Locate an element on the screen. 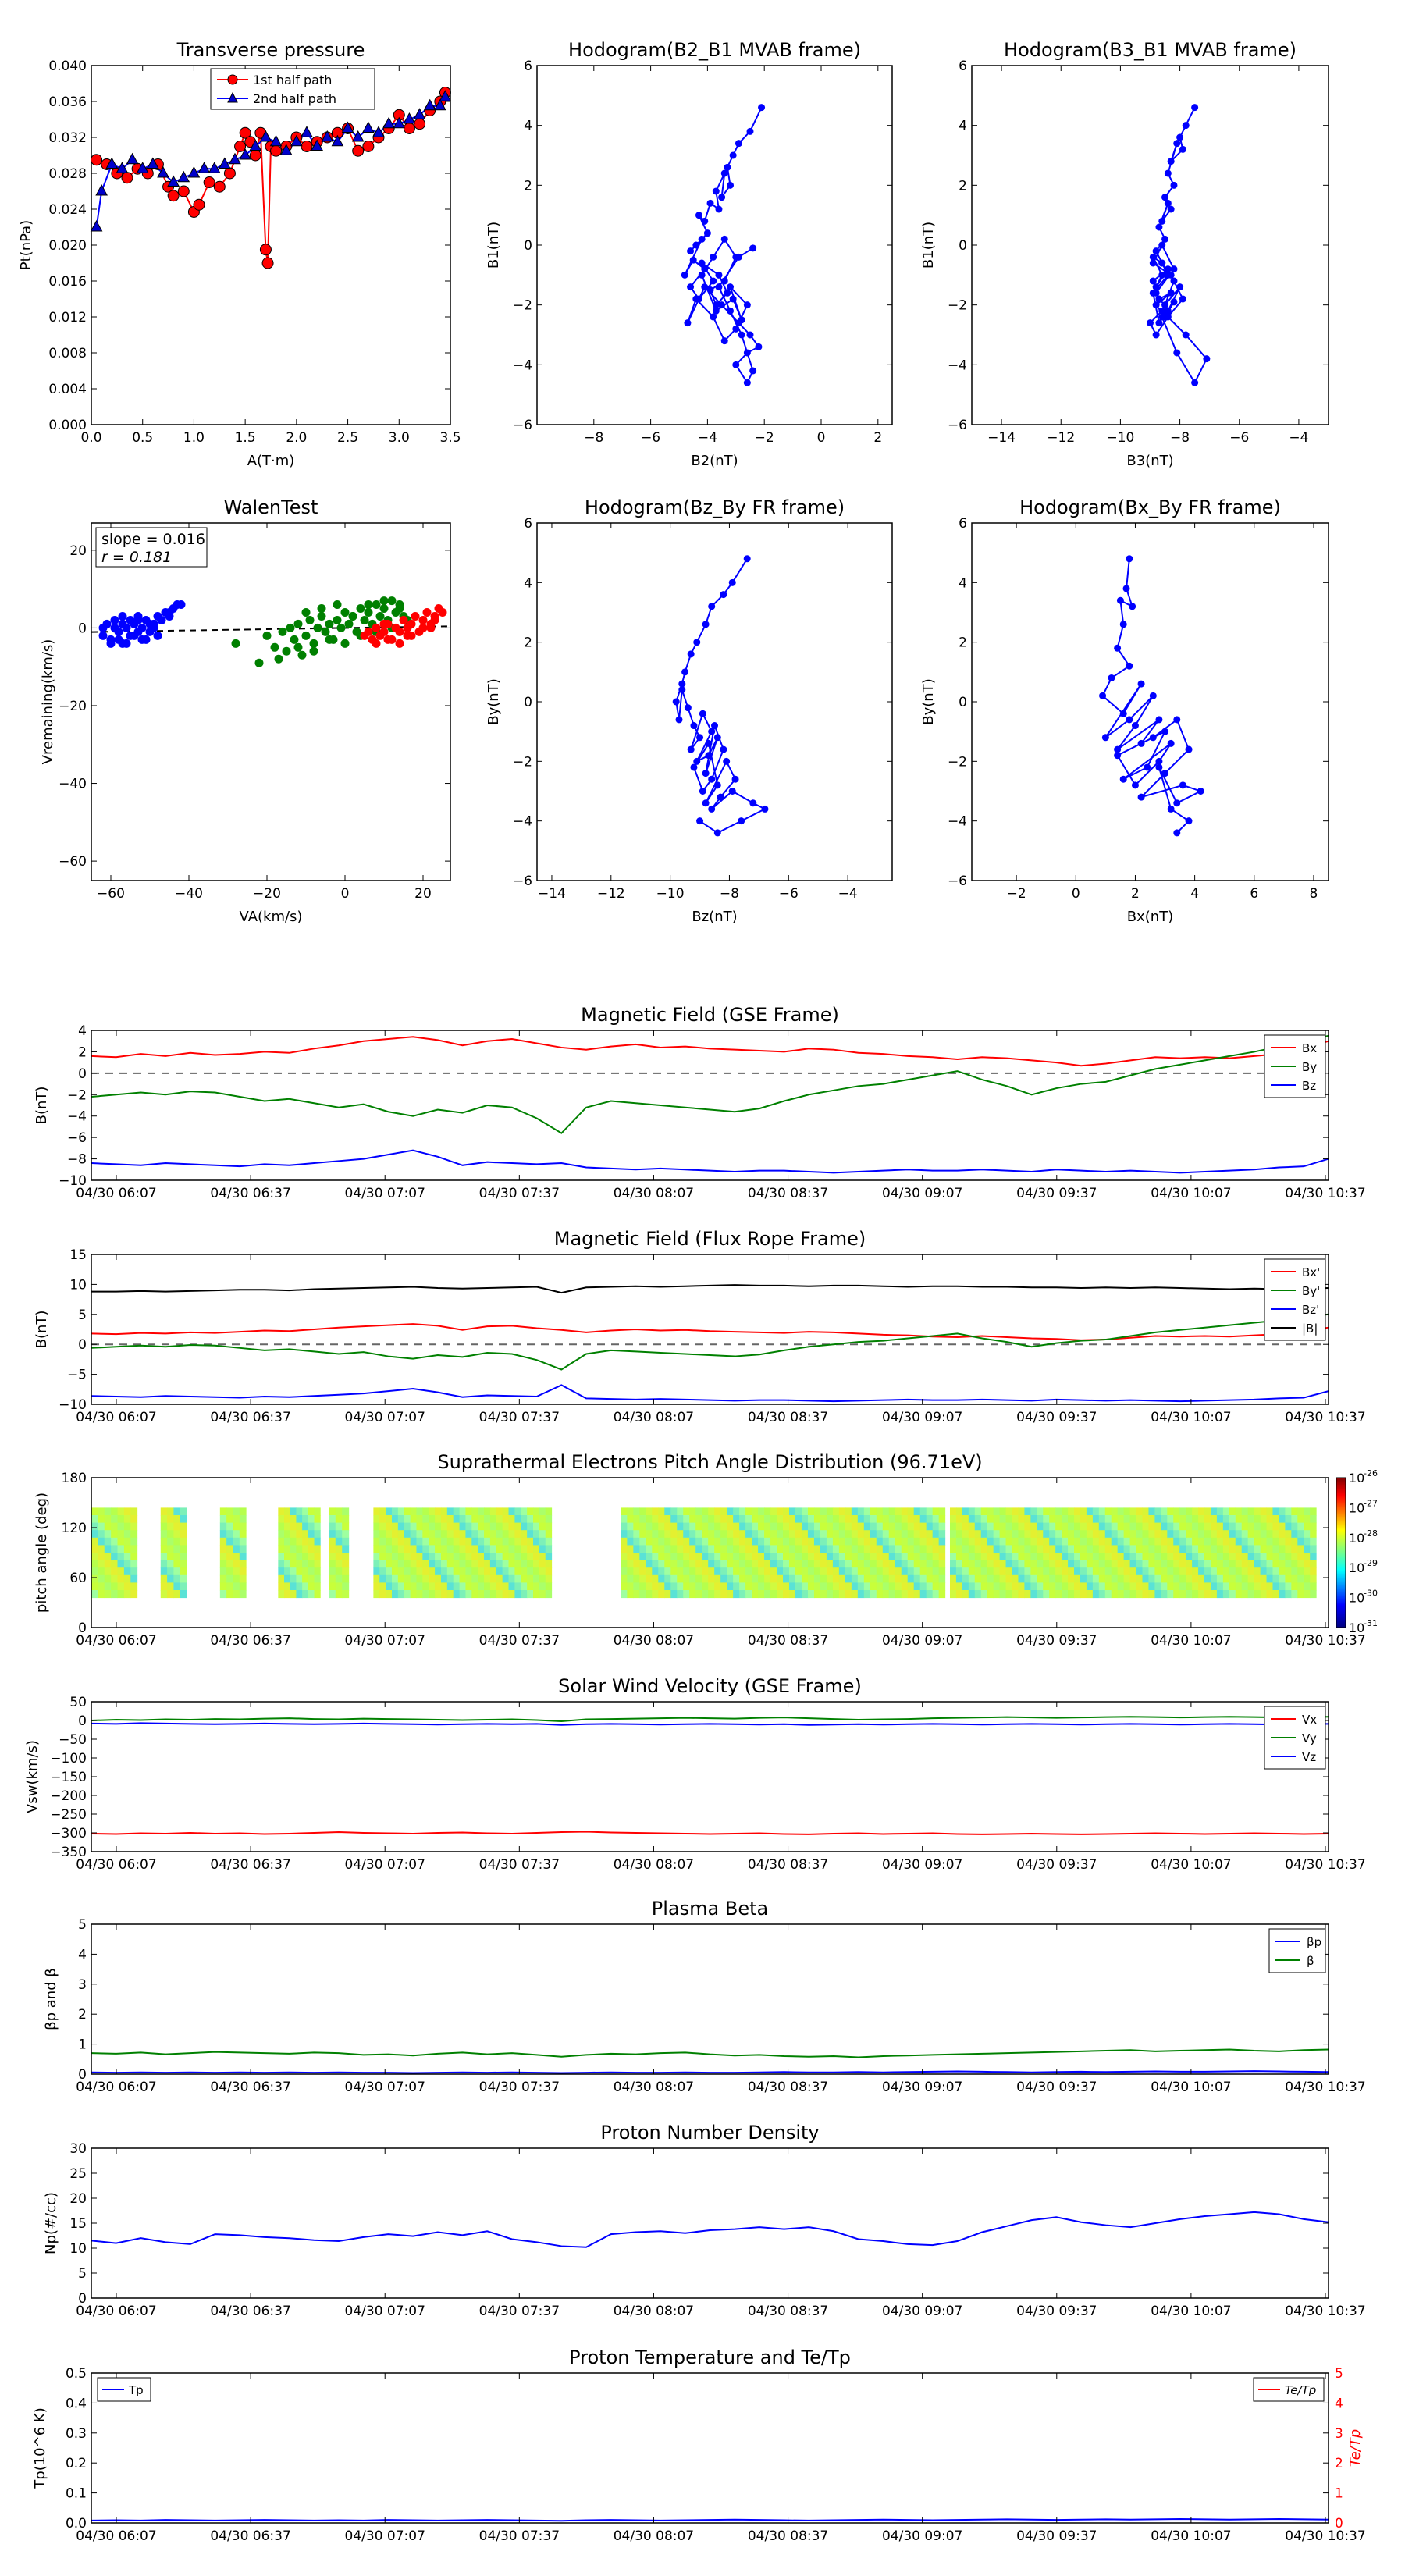  y-tick-label: −40 is located at coordinates (73, 784).